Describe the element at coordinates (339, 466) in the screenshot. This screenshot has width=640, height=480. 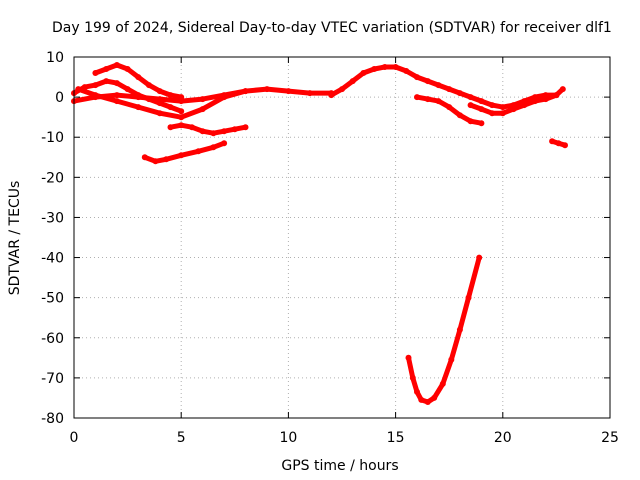
I see `x-axis-title: GPS time / hours` at that location.